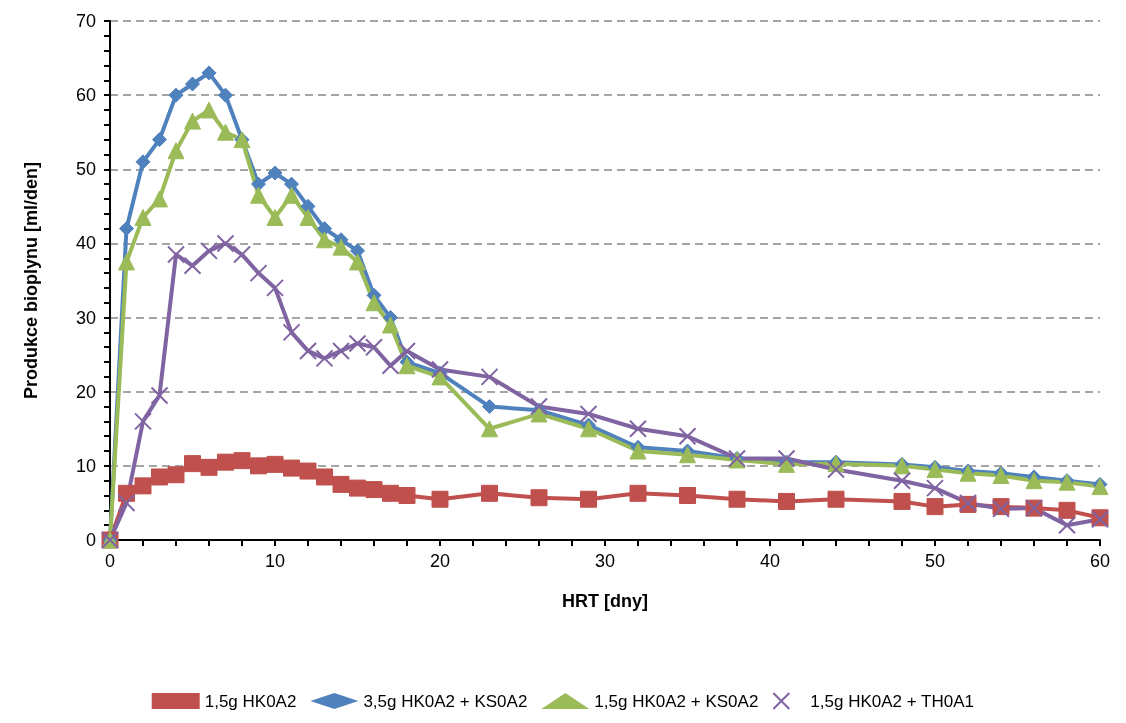 The image size is (1126, 723). What do you see at coordinates (275, 561) in the screenshot?
I see `x-tick-label: 10` at bounding box center [275, 561].